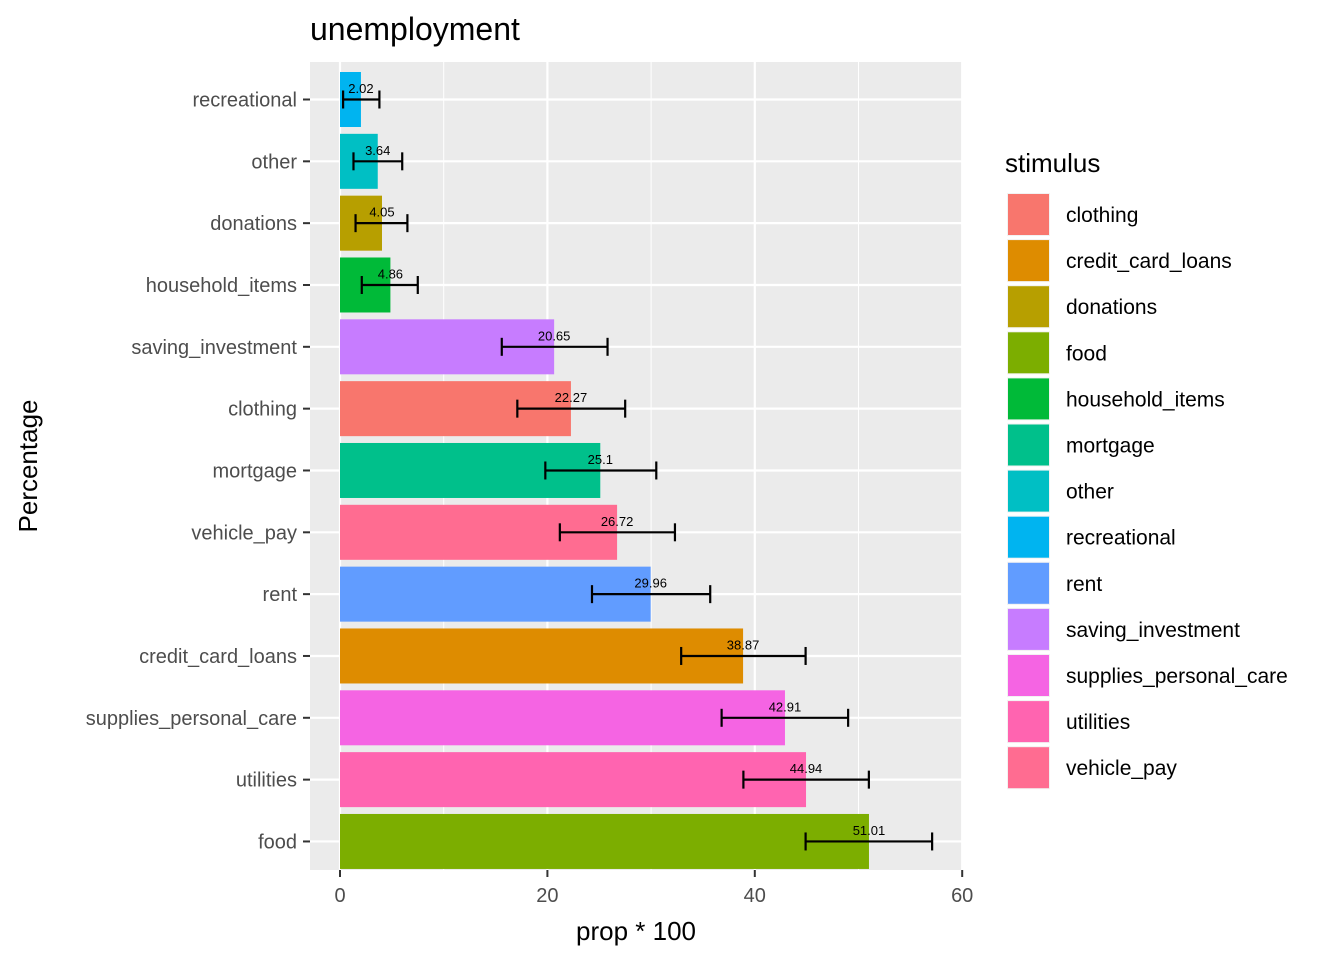 The width and height of the screenshot is (1344, 960). What do you see at coordinates (755, 896) in the screenshot?
I see `x-tick-label: 40` at bounding box center [755, 896].